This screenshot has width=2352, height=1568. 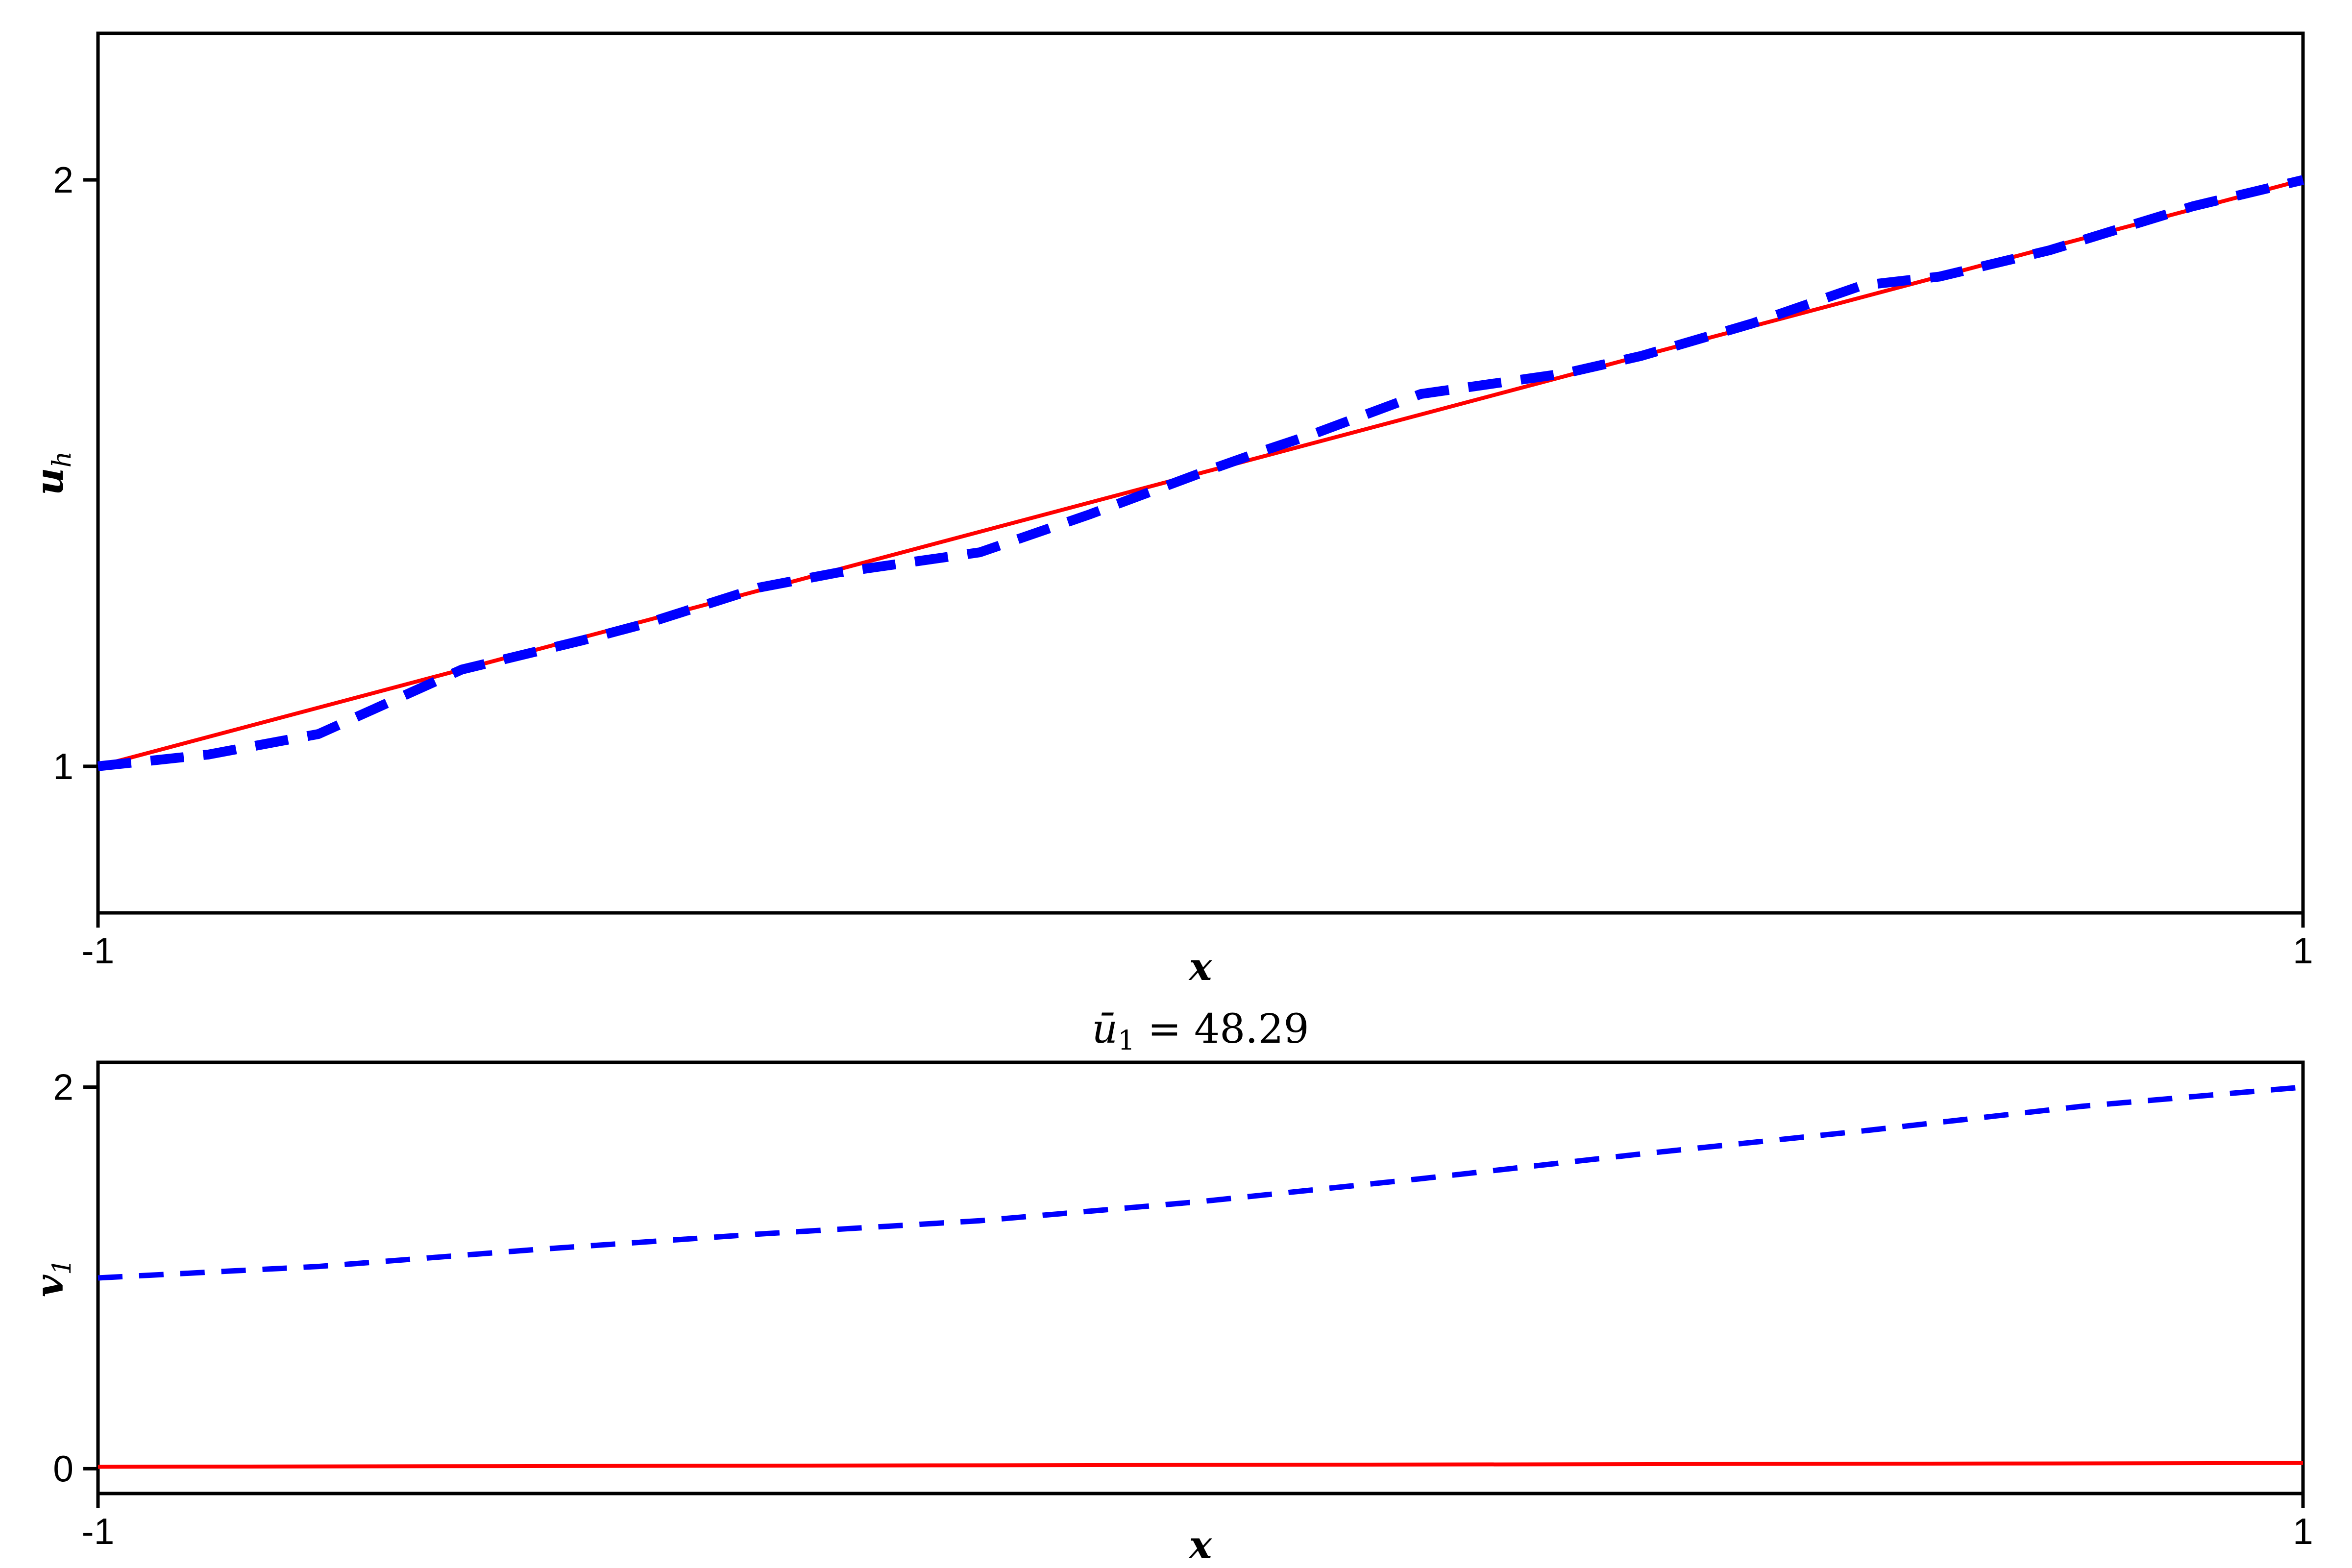 I want to click on top-y-axis-label: uh, so click(x=52, y=473).